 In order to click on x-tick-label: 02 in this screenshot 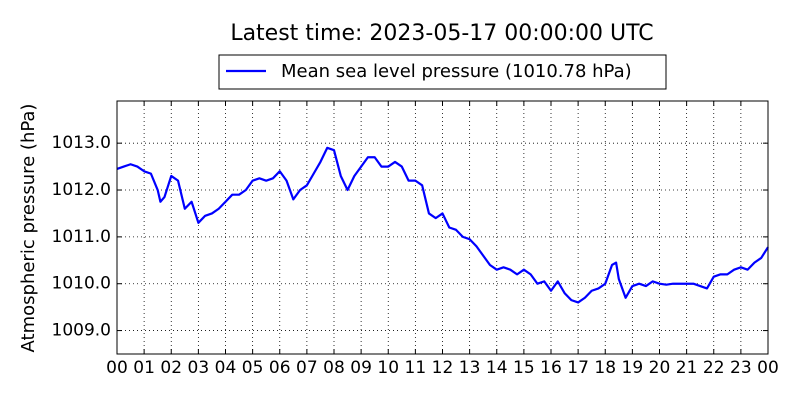, I will do `click(171, 368)`.